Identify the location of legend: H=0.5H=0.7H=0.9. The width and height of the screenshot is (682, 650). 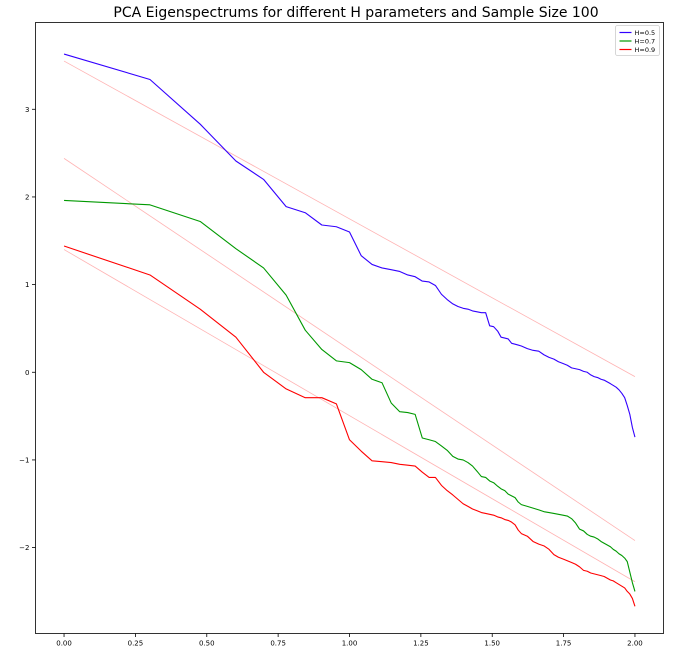
(637, 40).